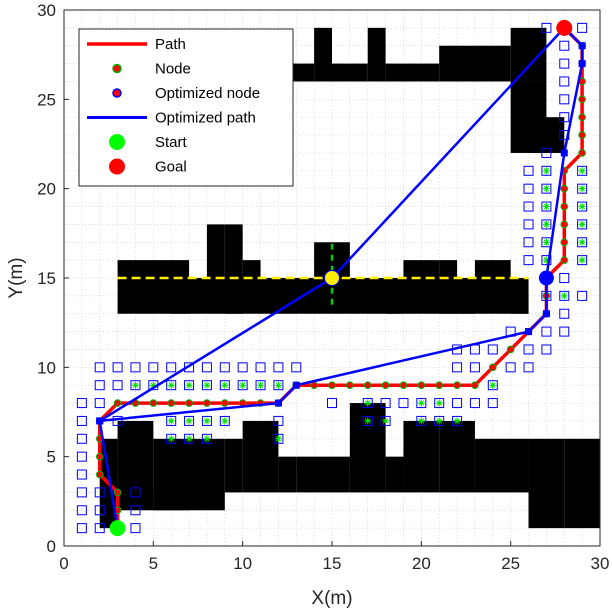  Describe the element at coordinates (600, 563) in the screenshot. I see `x-tick-label: 30` at that location.